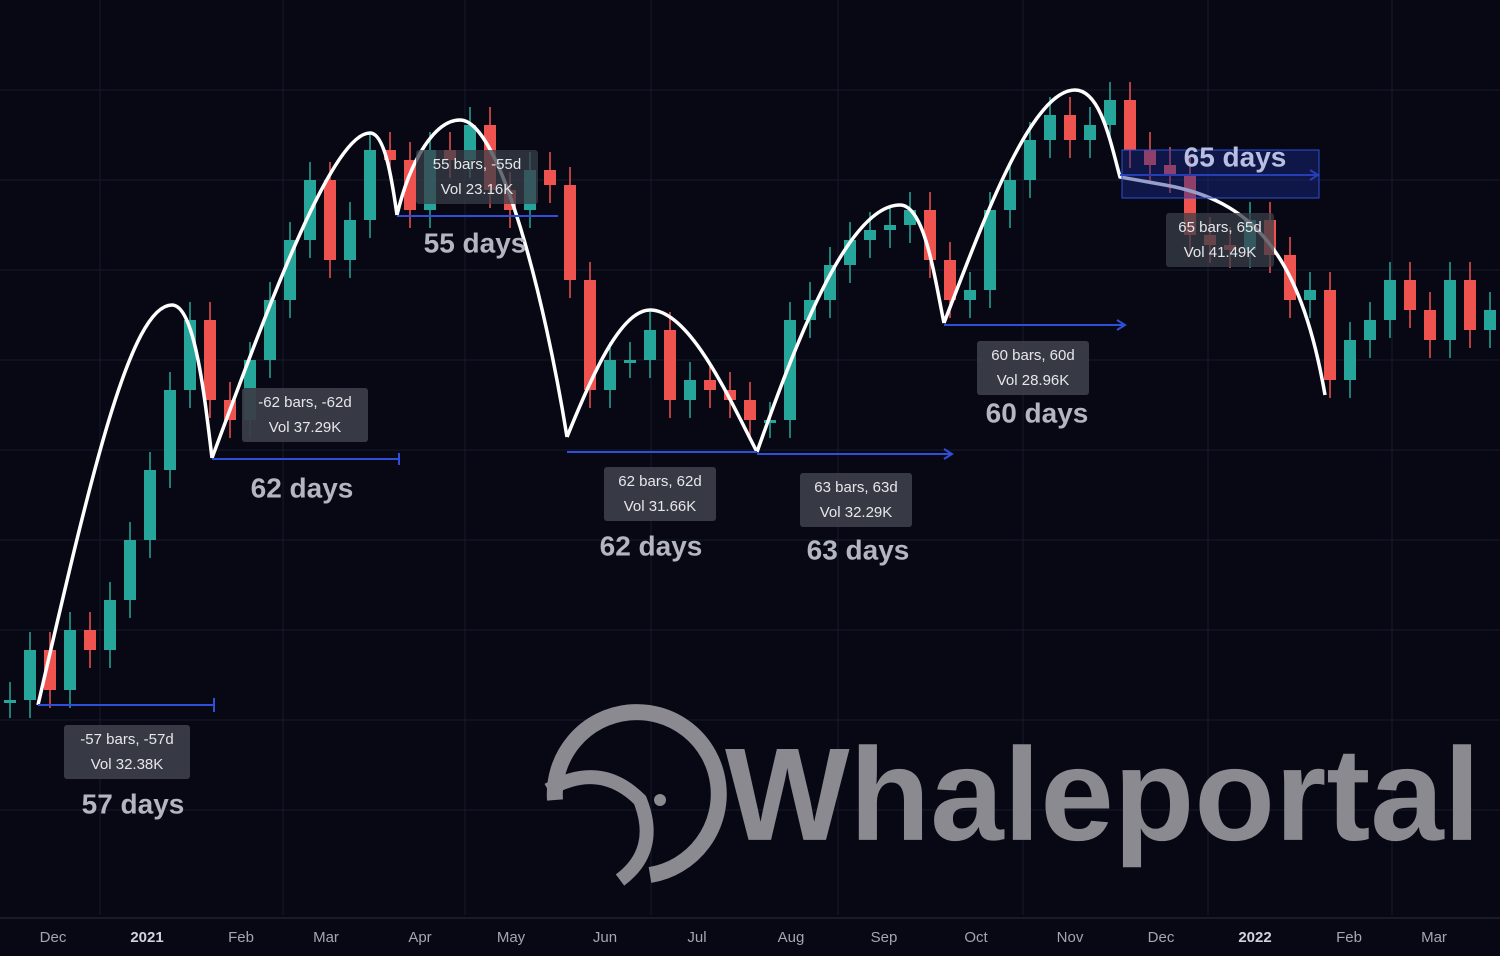 The height and width of the screenshot is (956, 1500). Describe the element at coordinates (858, 549) in the screenshot. I see `days-label: 63 days` at that location.